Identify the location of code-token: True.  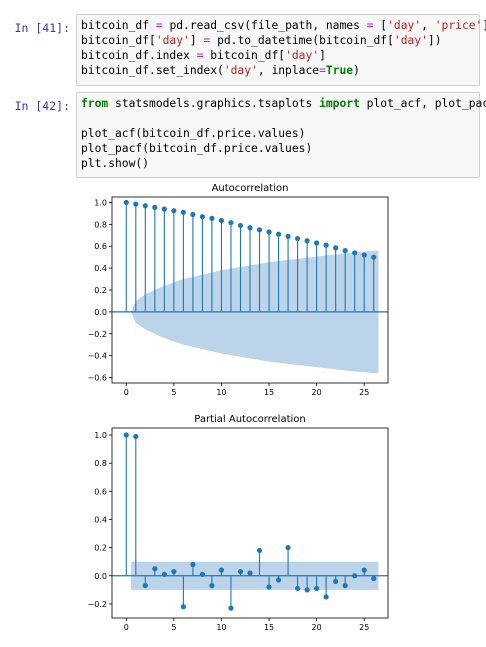
(339, 70).